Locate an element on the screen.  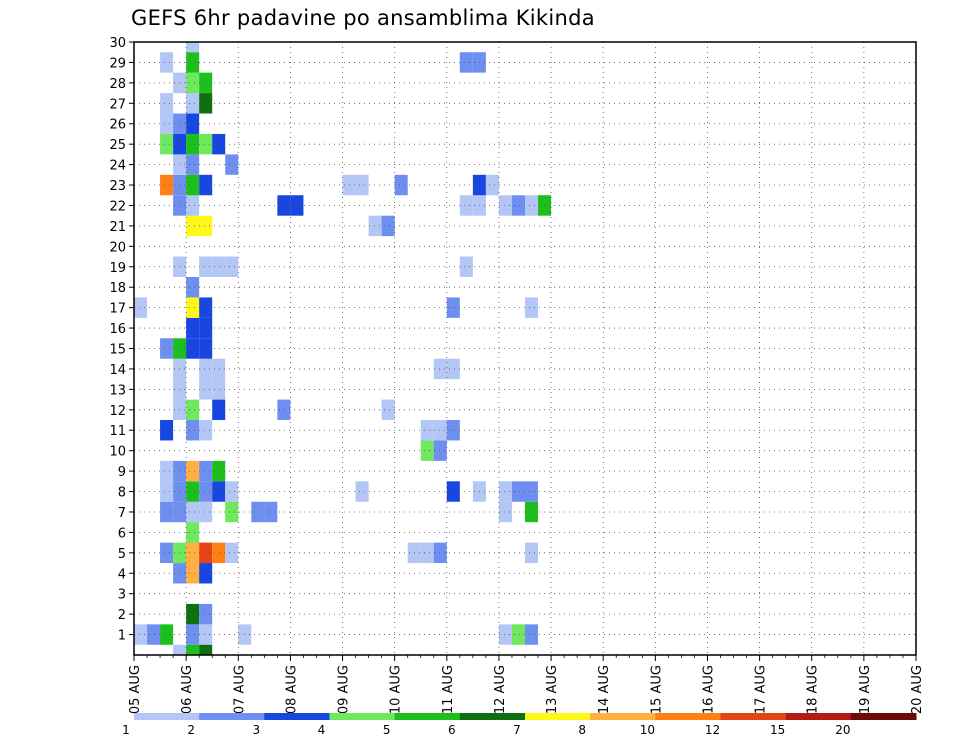
y-tick-label: 16 is located at coordinates (117, 329).